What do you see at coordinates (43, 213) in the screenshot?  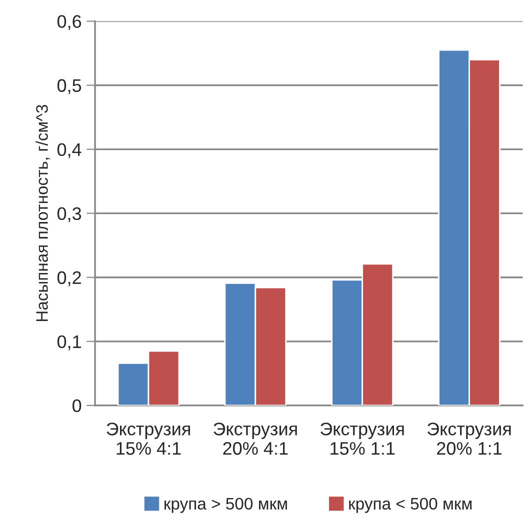 I see `y-axis-title: Насыпная плотность, г/см^3` at bounding box center [43, 213].